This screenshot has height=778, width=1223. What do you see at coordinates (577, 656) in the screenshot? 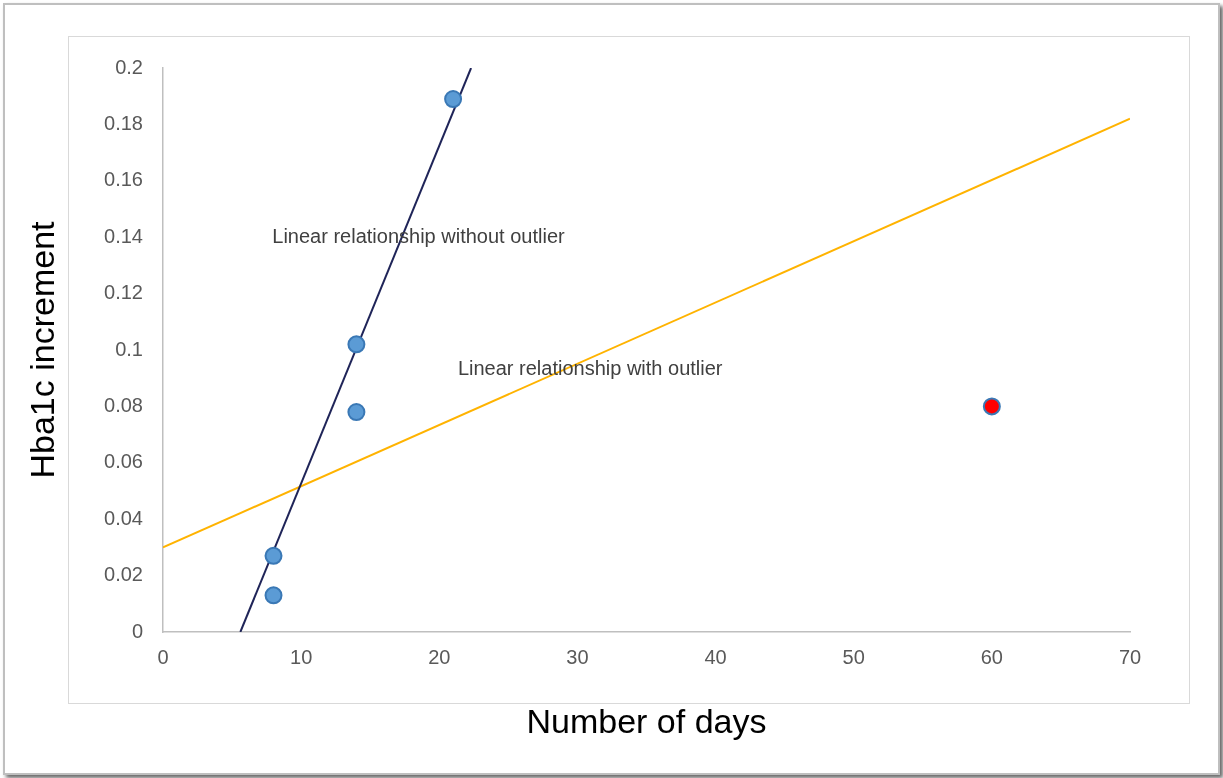
I see `x-tick-label: 30` at bounding box center [577, 656].